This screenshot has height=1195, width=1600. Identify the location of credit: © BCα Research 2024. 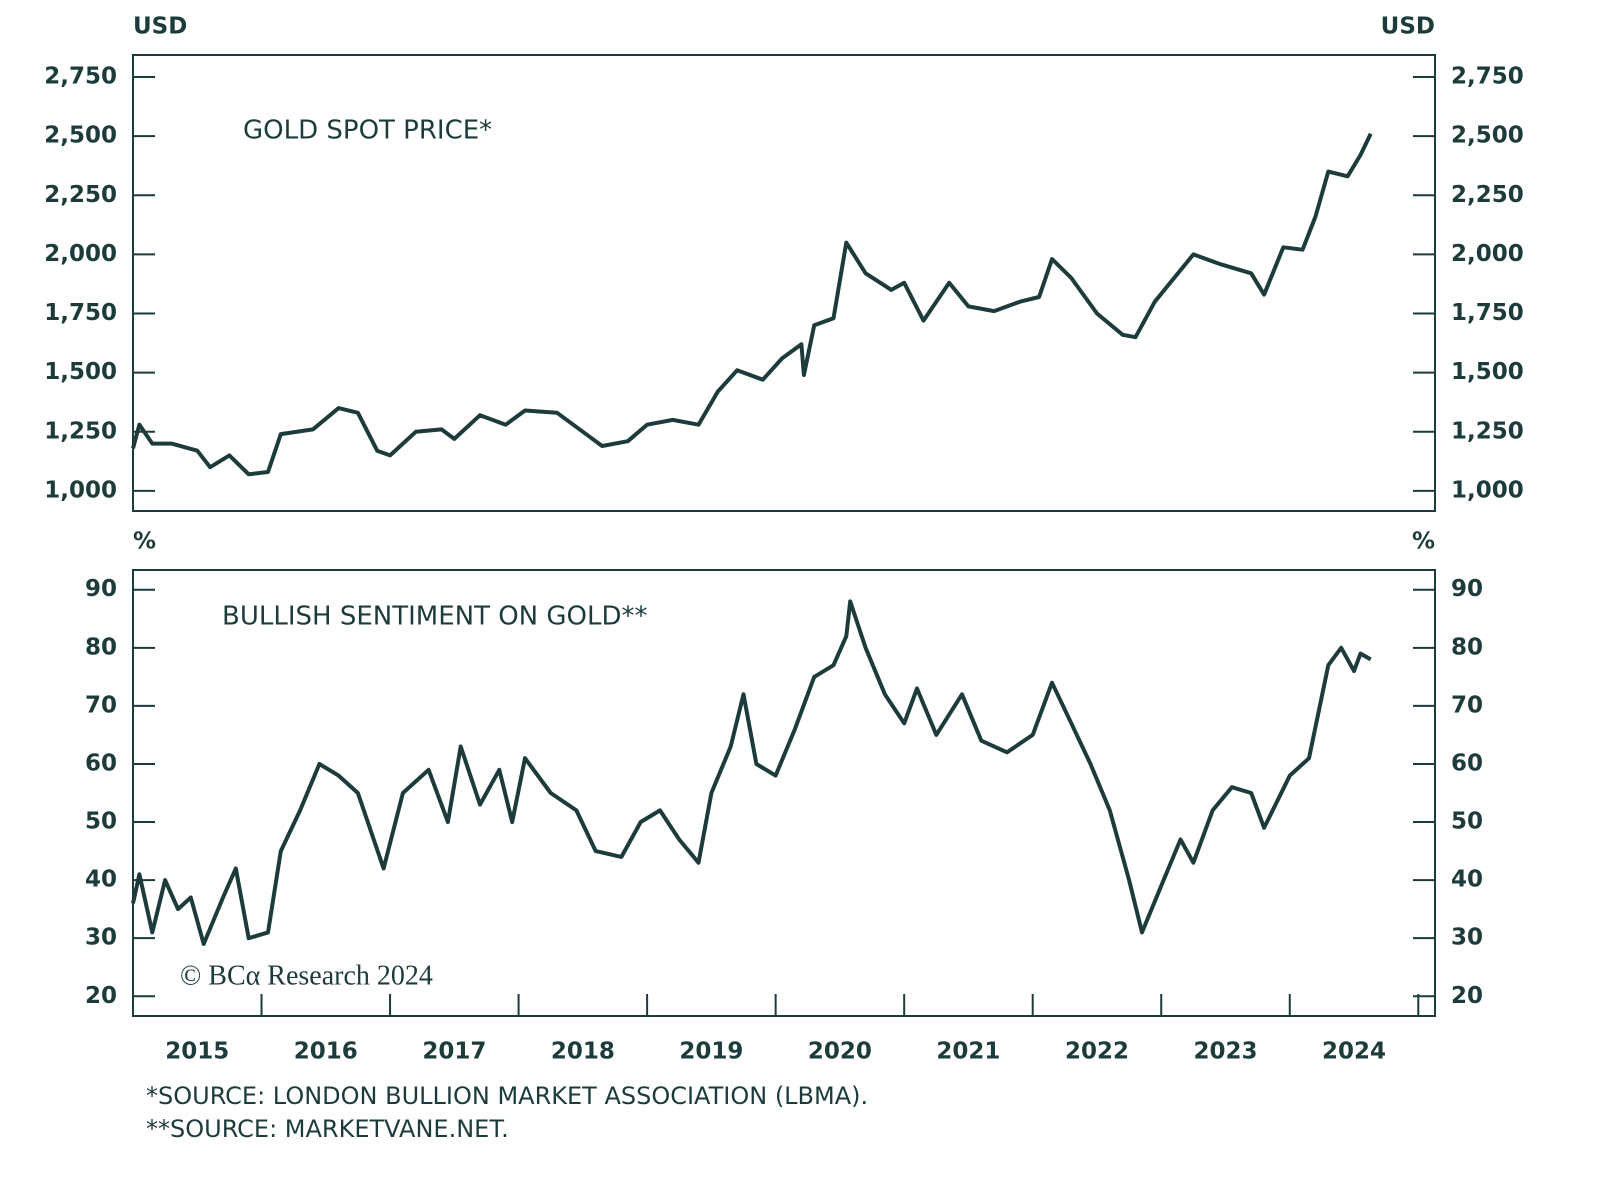
(306, 975).